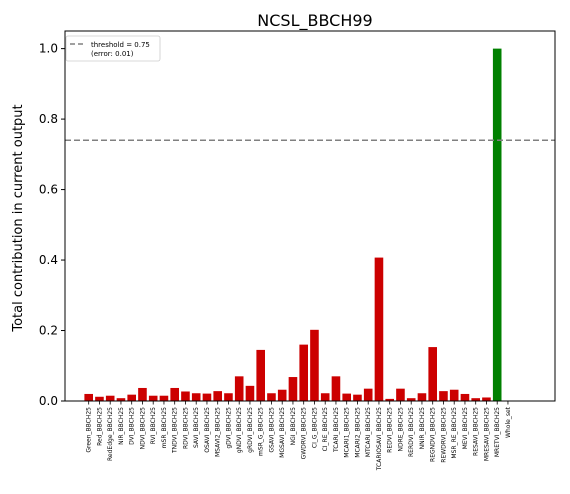 Image resolution: width=570 pixels, height=494 pixels. What do you see at coordinates (18, 218) in the screenshot?
I see `y-axis-label: Total contribution in current output` at bounding box center [18, 218].